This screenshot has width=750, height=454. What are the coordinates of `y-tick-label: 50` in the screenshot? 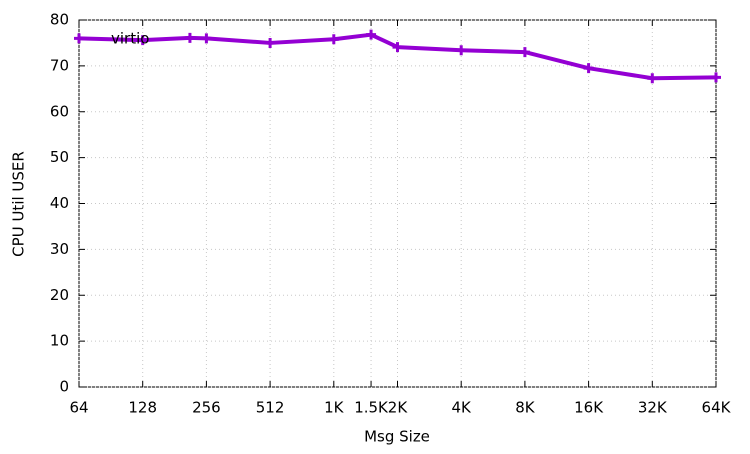 It's located at (59, 157).